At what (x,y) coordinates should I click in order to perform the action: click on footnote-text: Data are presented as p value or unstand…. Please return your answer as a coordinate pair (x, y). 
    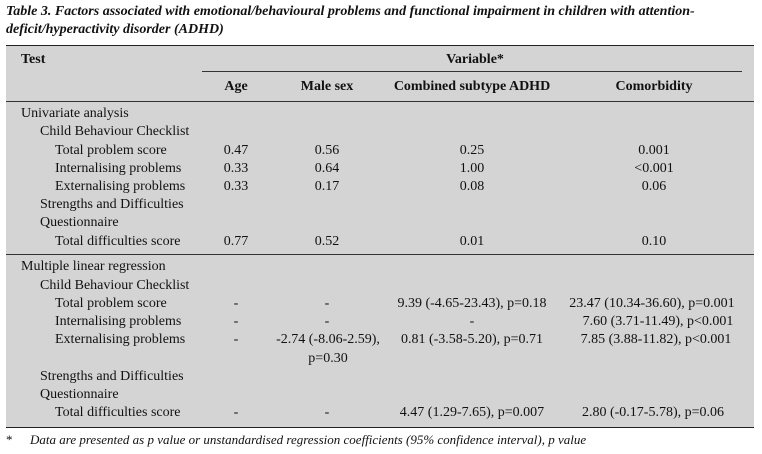
    Looking at the image, I should click on (308, 439).